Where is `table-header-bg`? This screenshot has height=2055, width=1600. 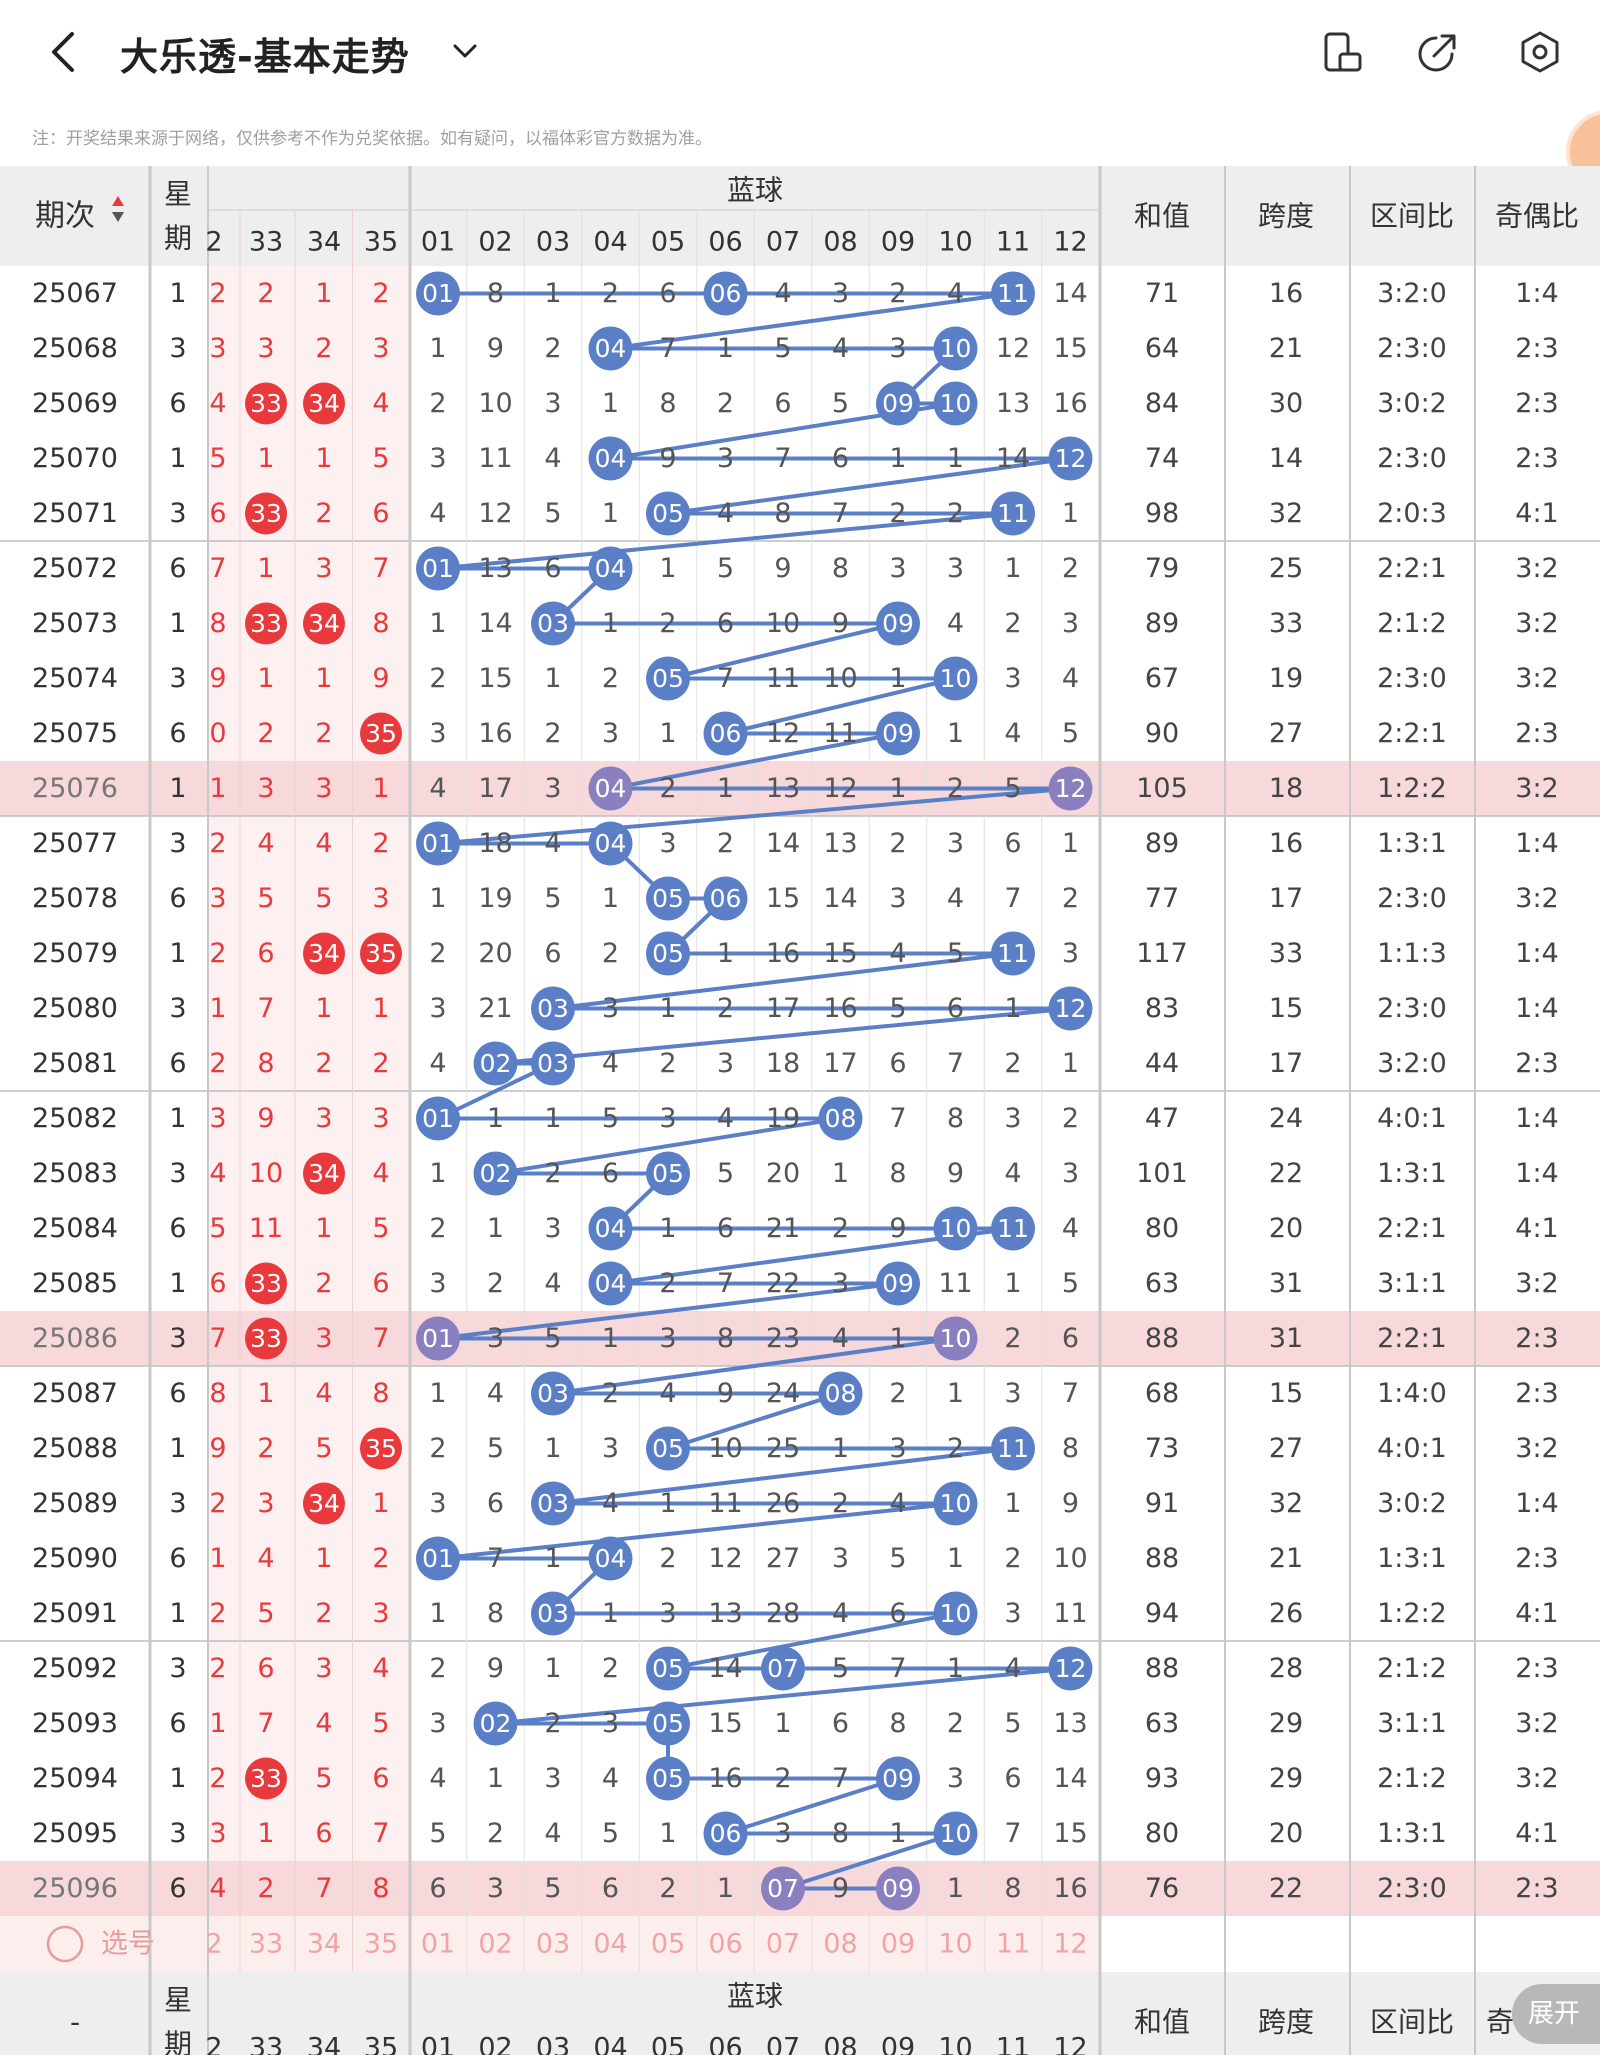
table-header-bg is located at coordinates (800, 216).